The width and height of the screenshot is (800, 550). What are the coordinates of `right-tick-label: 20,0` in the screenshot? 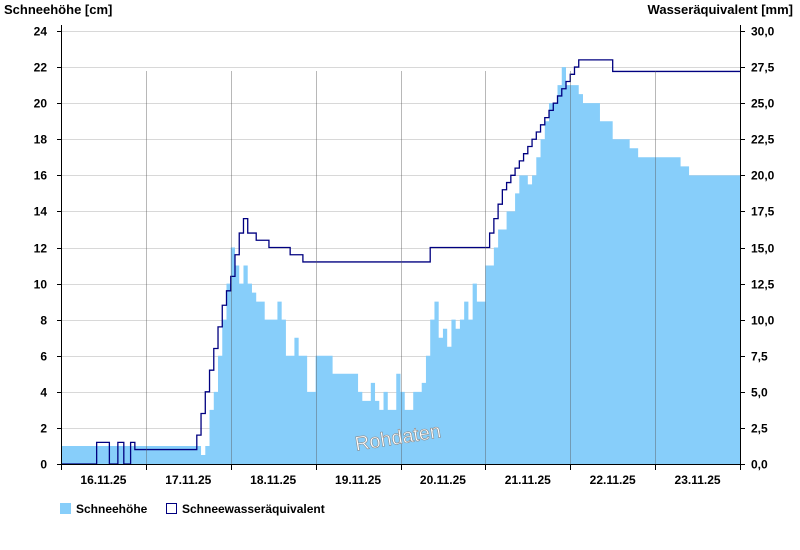 It's located at (763, 176).